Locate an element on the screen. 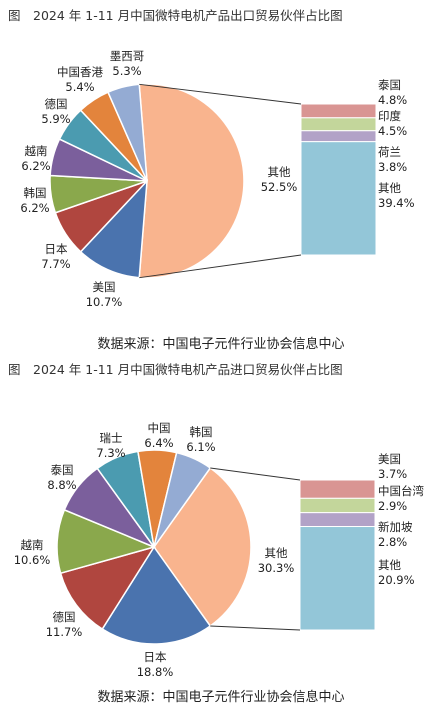 The height and width of the screenshot is (708, 442). slice-label-value: 10.6% is located at coordinates (32, 560).